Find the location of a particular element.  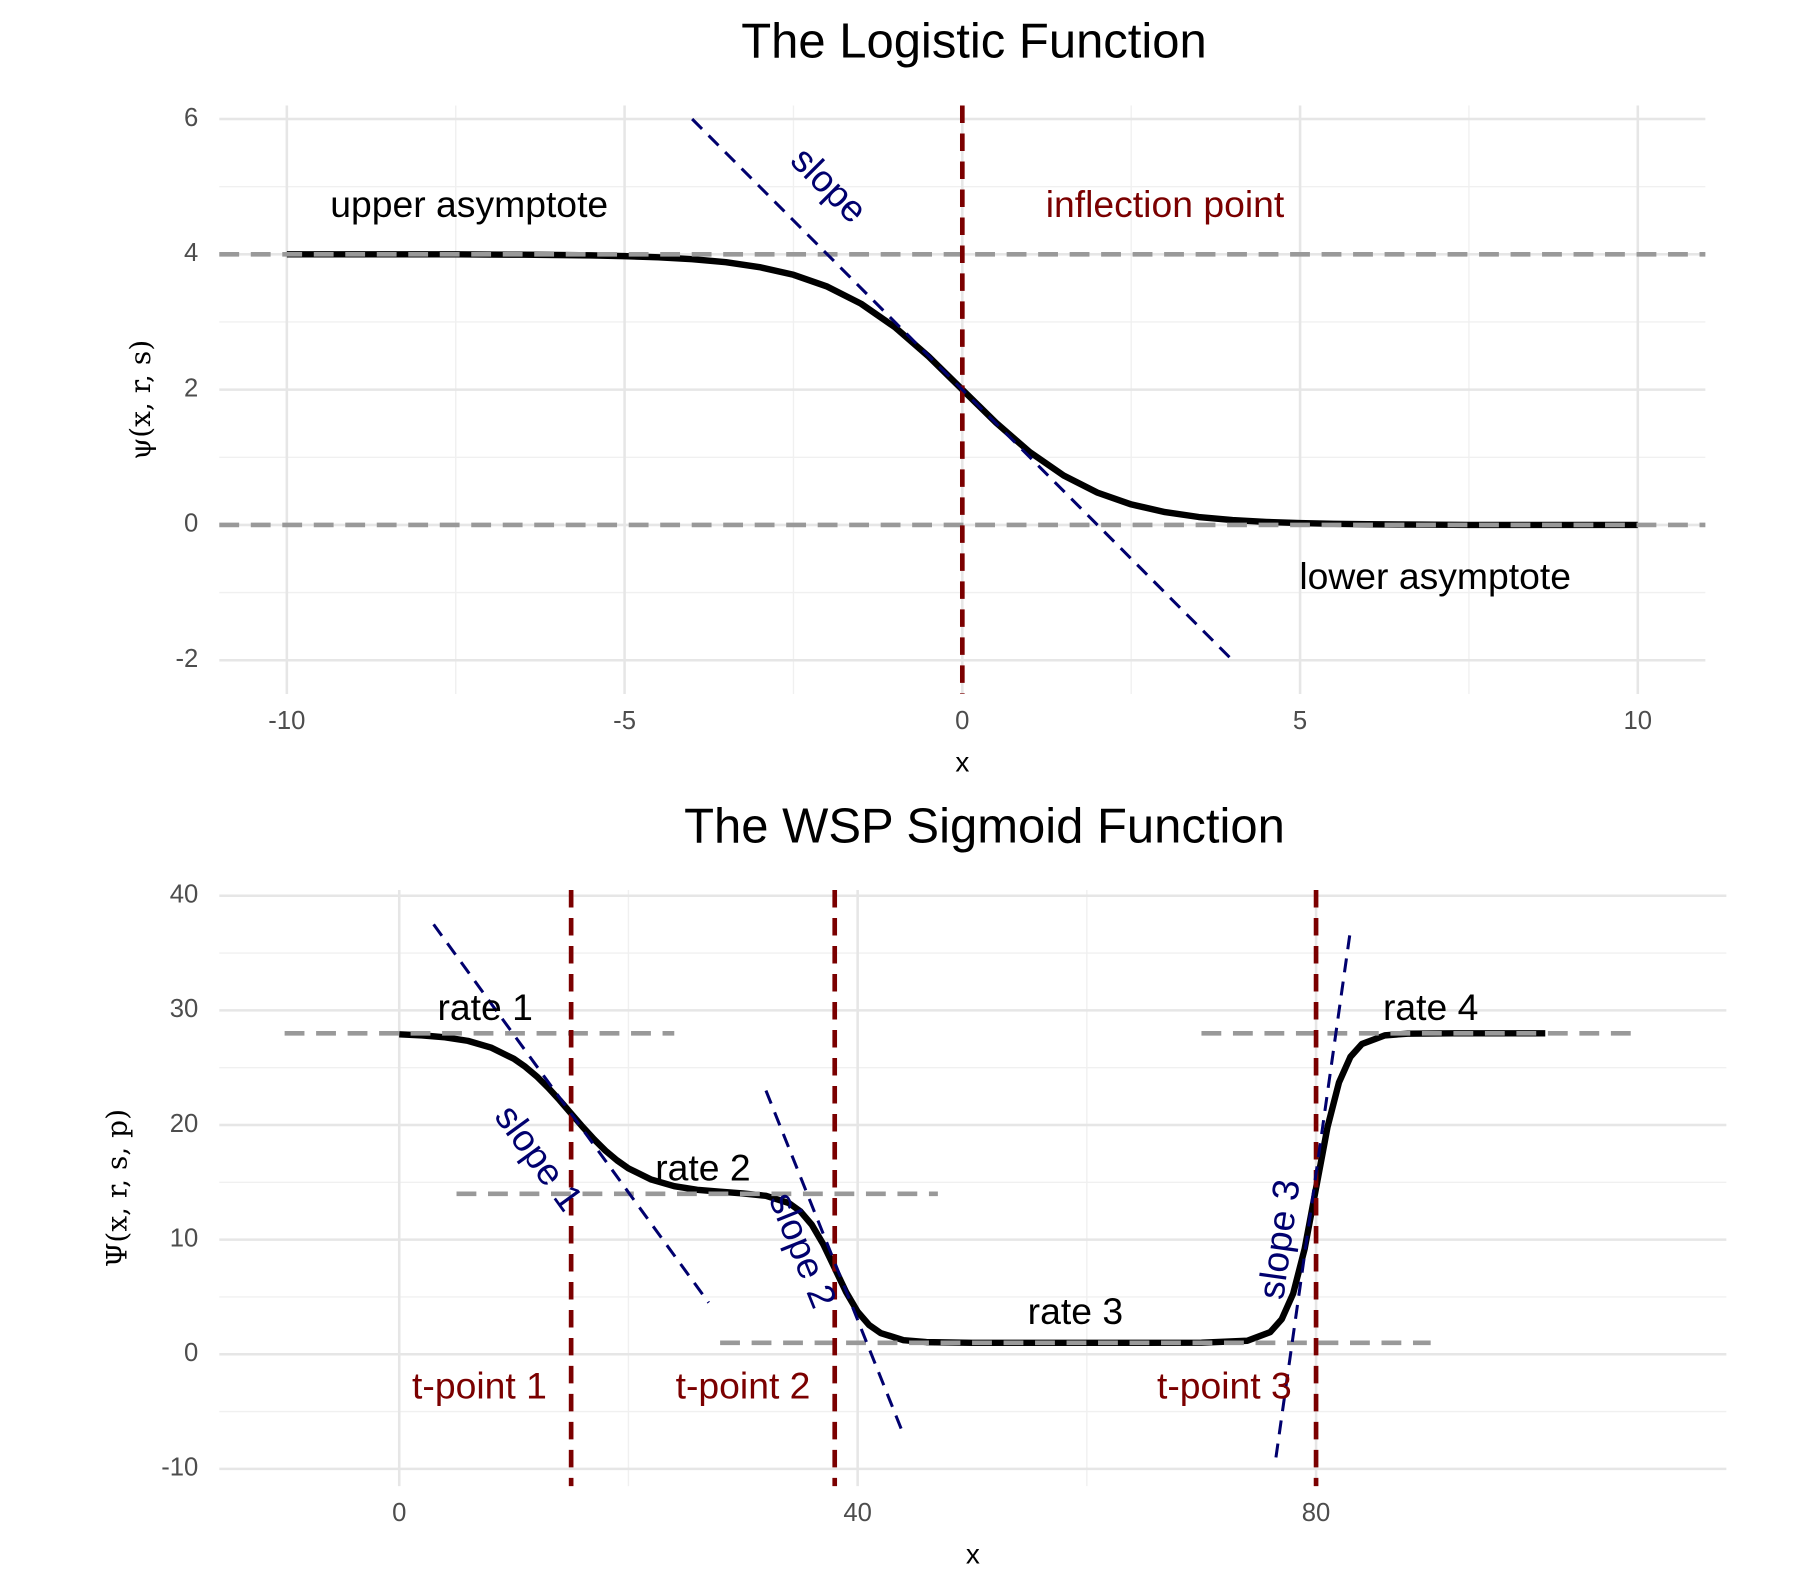

y-tick-label: 4 is located at coordinates (191, 253).